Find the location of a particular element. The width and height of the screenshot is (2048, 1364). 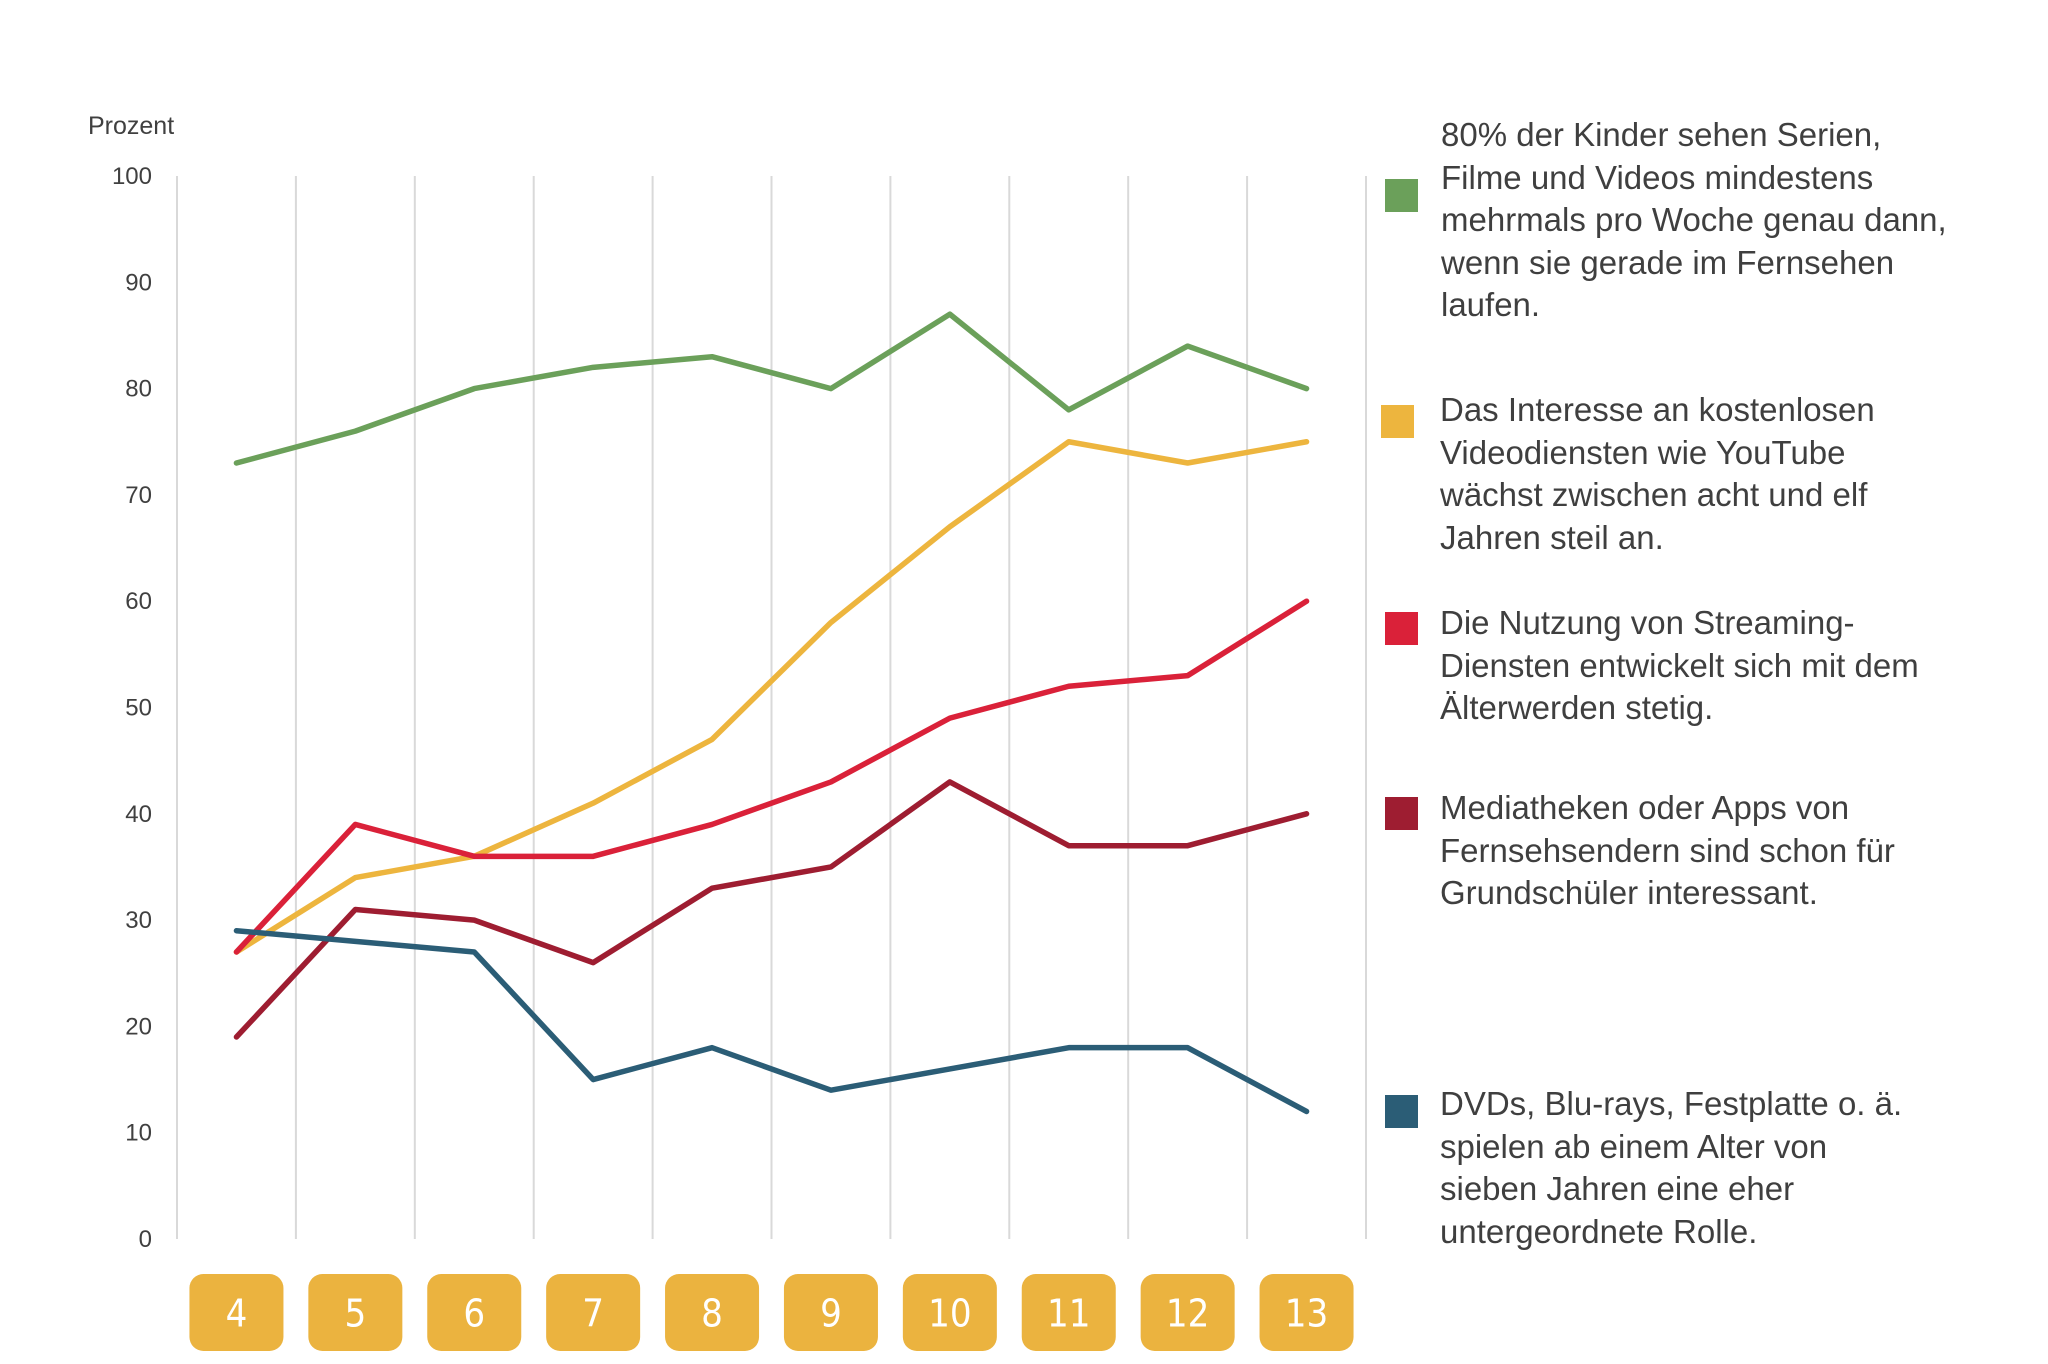

x-tick-label: 6 is located at coordinates (474, 1314).